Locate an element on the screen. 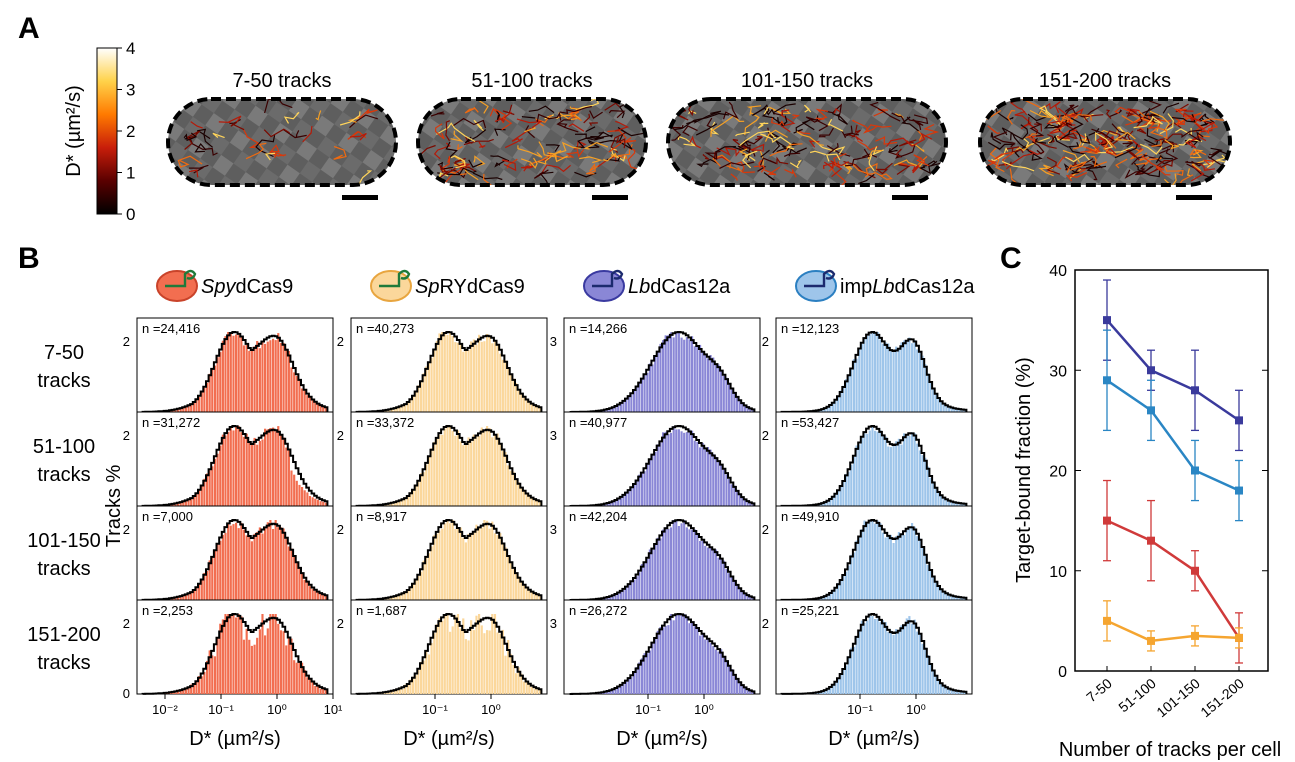  series-line is located at coordinates (1173, 435).